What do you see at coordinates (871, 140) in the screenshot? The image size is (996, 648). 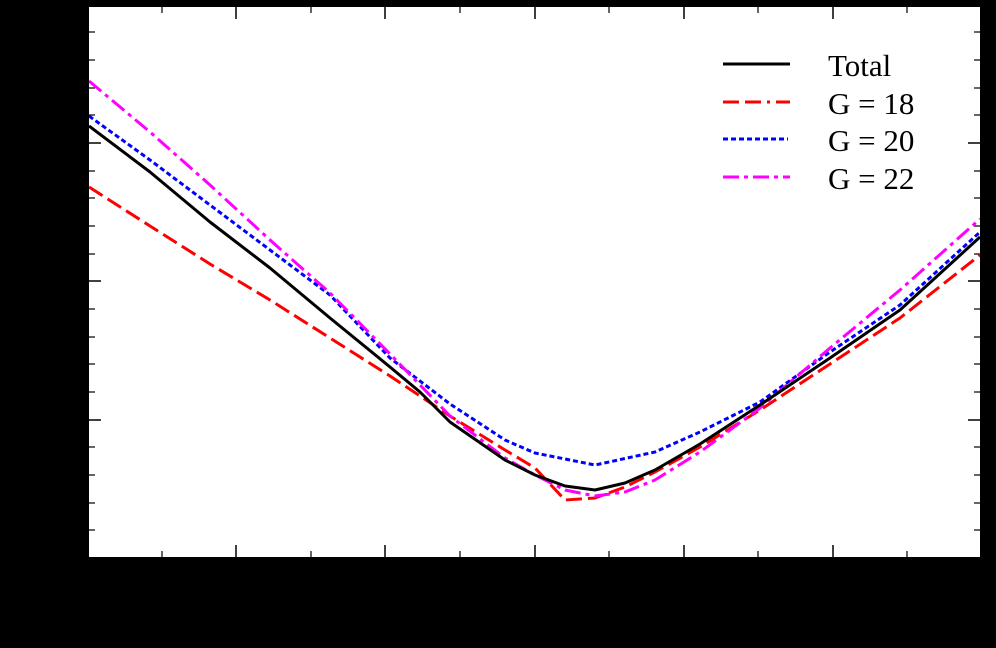 I see `legend-label-g20: G = 20` at bounding box center [871, 140].